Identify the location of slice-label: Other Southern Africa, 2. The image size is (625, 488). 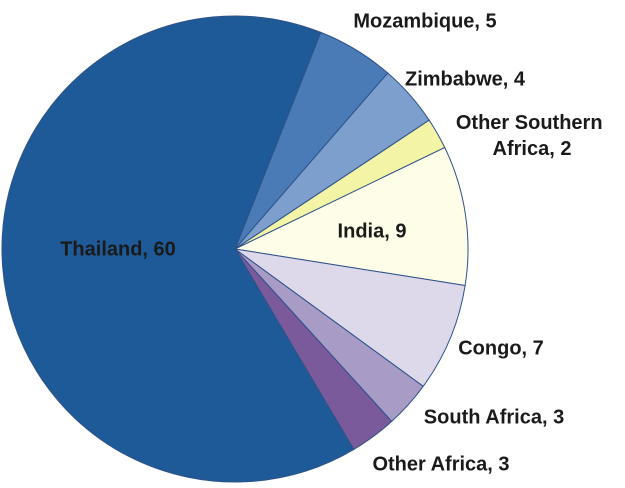
(532, 136).